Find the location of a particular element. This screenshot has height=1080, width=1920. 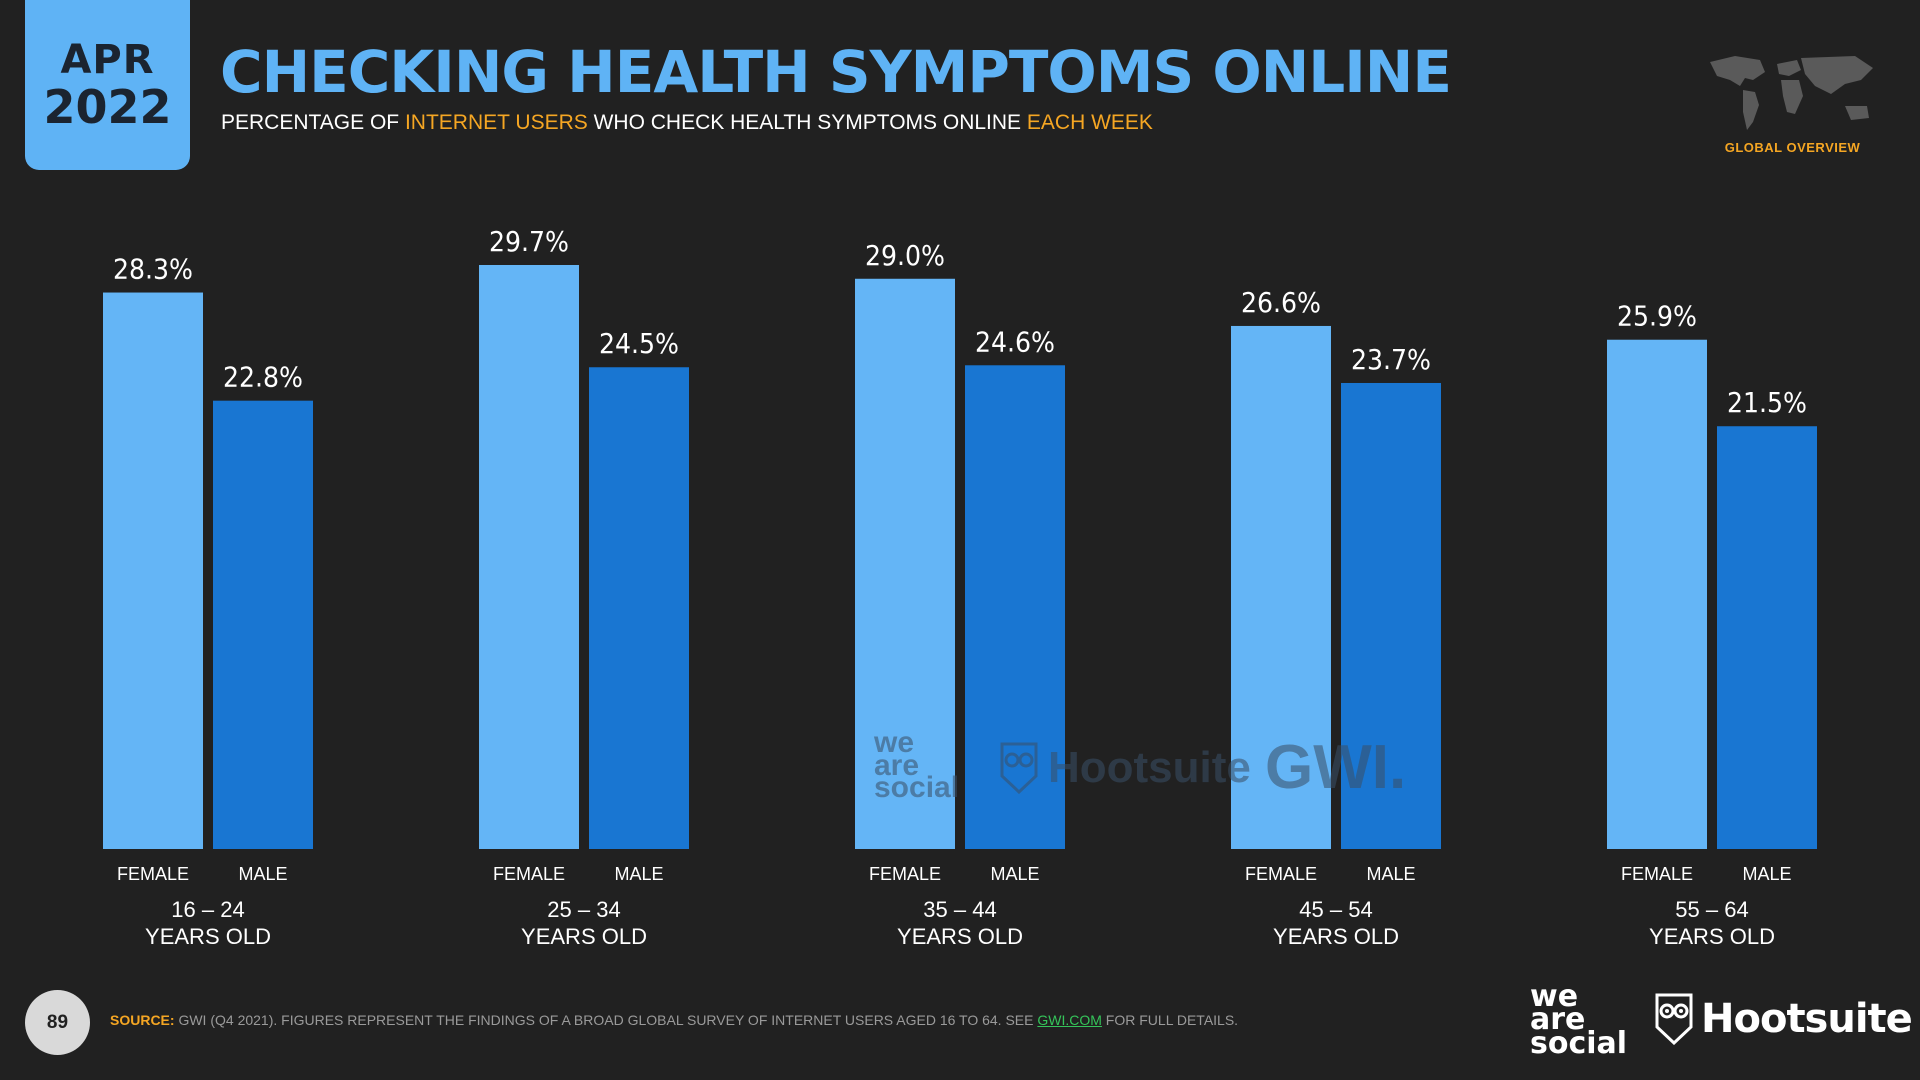

source-end: FOR FULL DETAILS. is located at coordinates (1170, 1020).